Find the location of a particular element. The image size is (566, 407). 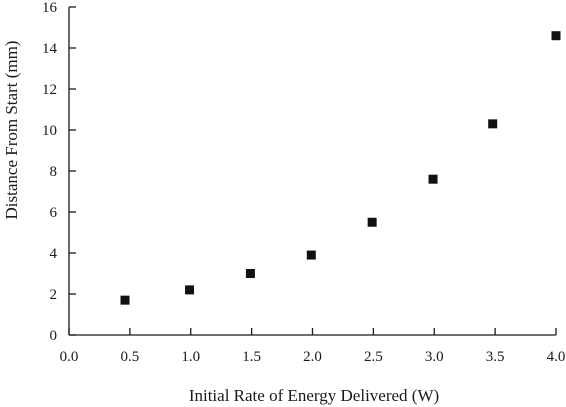

y-tick-label: 2 is located at coordinates (54, 295).